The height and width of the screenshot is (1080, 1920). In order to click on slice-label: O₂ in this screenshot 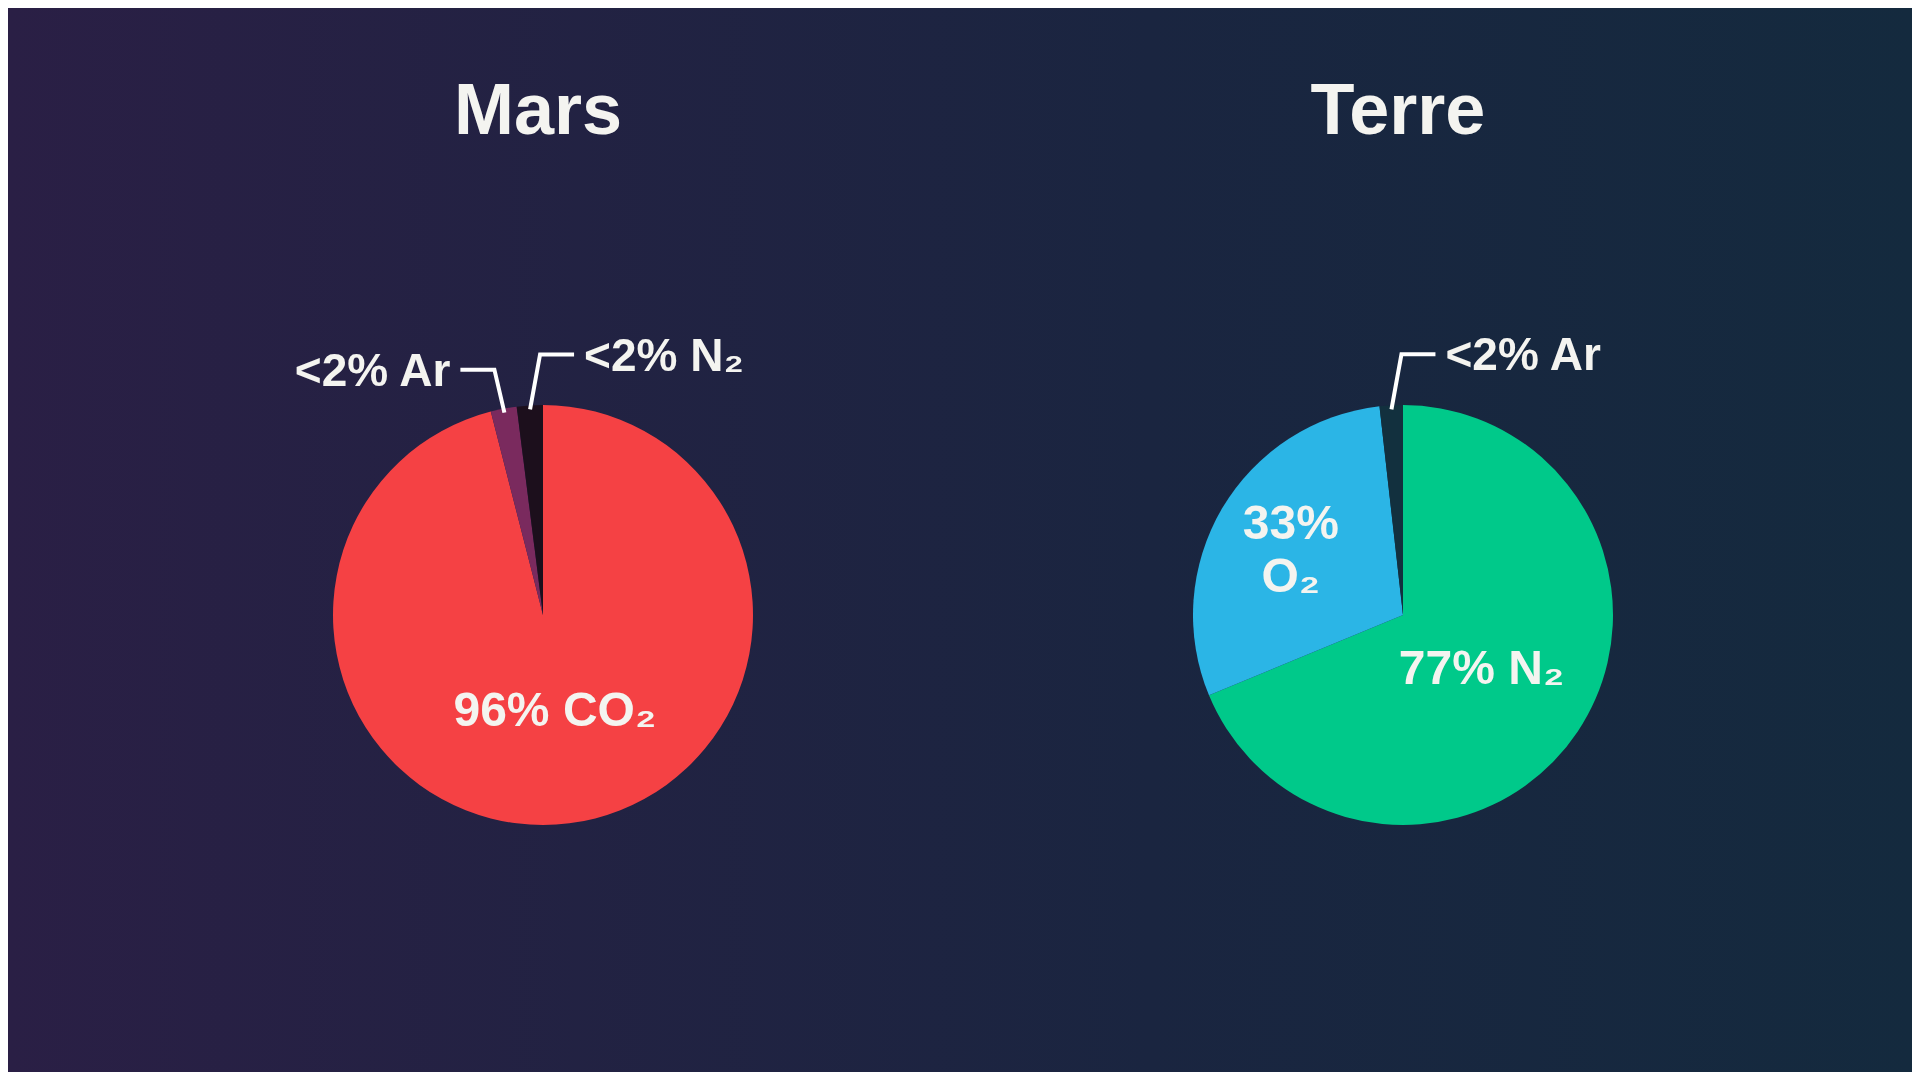, I will do `click(1291, 576)`.